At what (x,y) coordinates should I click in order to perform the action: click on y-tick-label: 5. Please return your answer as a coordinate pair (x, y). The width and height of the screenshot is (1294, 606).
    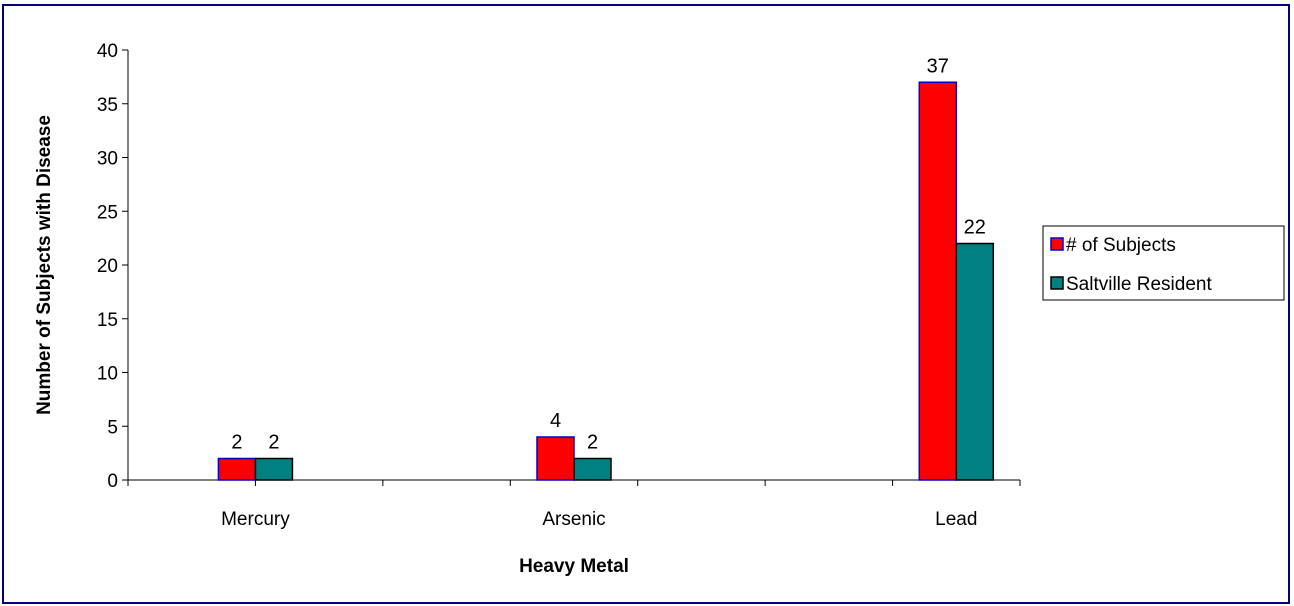
    Looking at the image, I should click on (112, 427).